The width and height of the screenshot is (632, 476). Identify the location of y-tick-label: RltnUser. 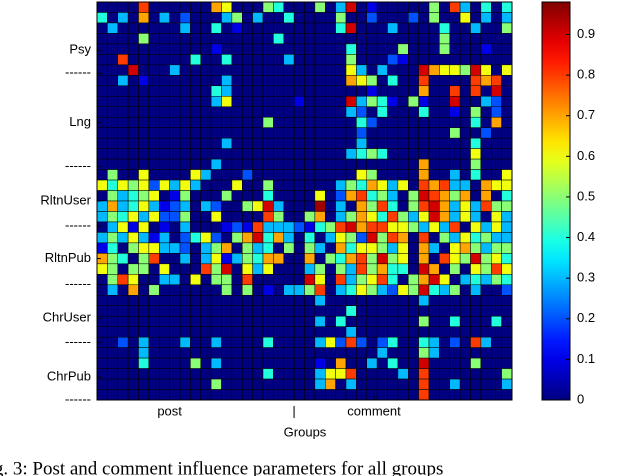
(65, 199).